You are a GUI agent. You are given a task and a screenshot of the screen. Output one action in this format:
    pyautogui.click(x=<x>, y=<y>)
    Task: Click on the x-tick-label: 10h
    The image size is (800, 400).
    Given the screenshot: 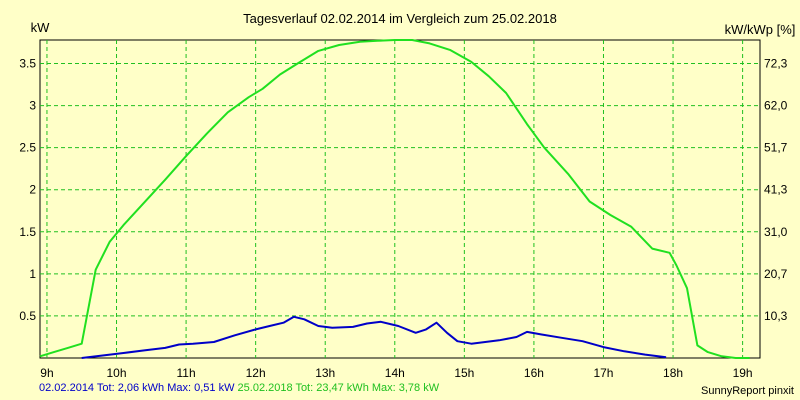 What is the action you would take?
    pyautogui.click(x=117, y=373)
    